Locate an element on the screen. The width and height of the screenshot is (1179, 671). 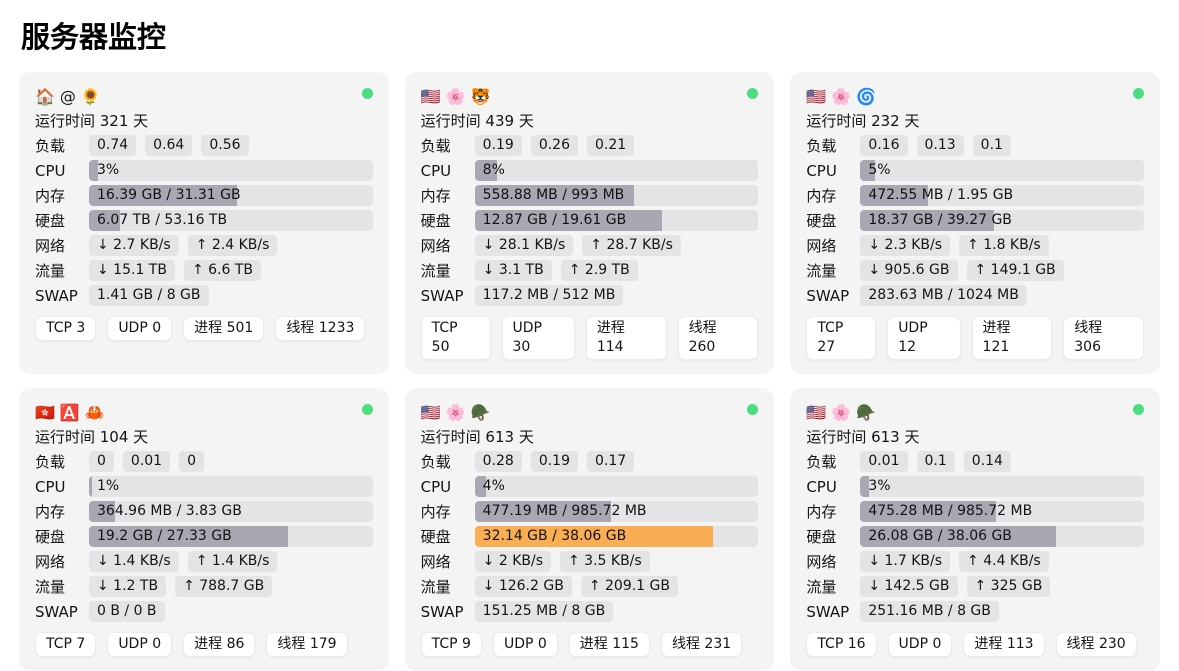
cpu-bar: 5% is located at coordinates (1002, 170).